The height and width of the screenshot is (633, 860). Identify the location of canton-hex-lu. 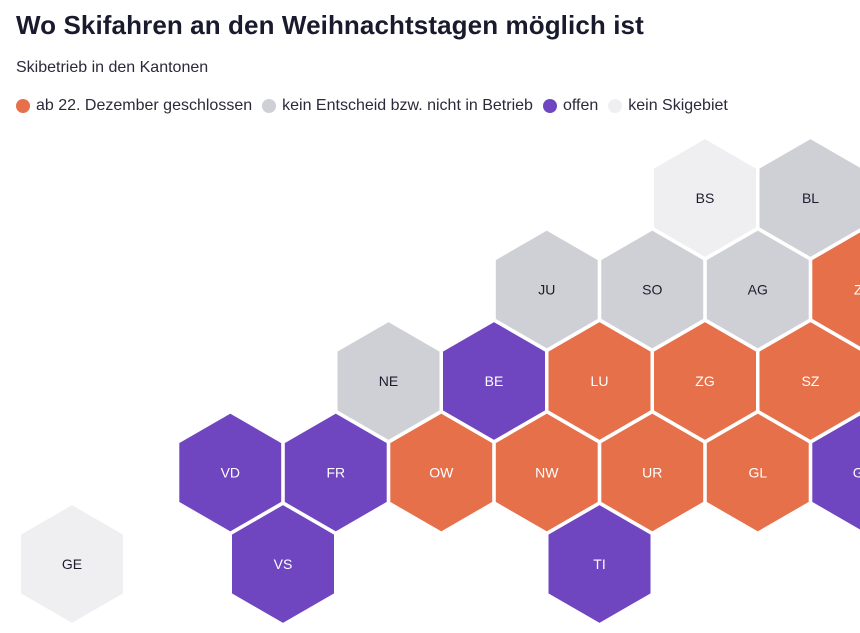
(599, 381).